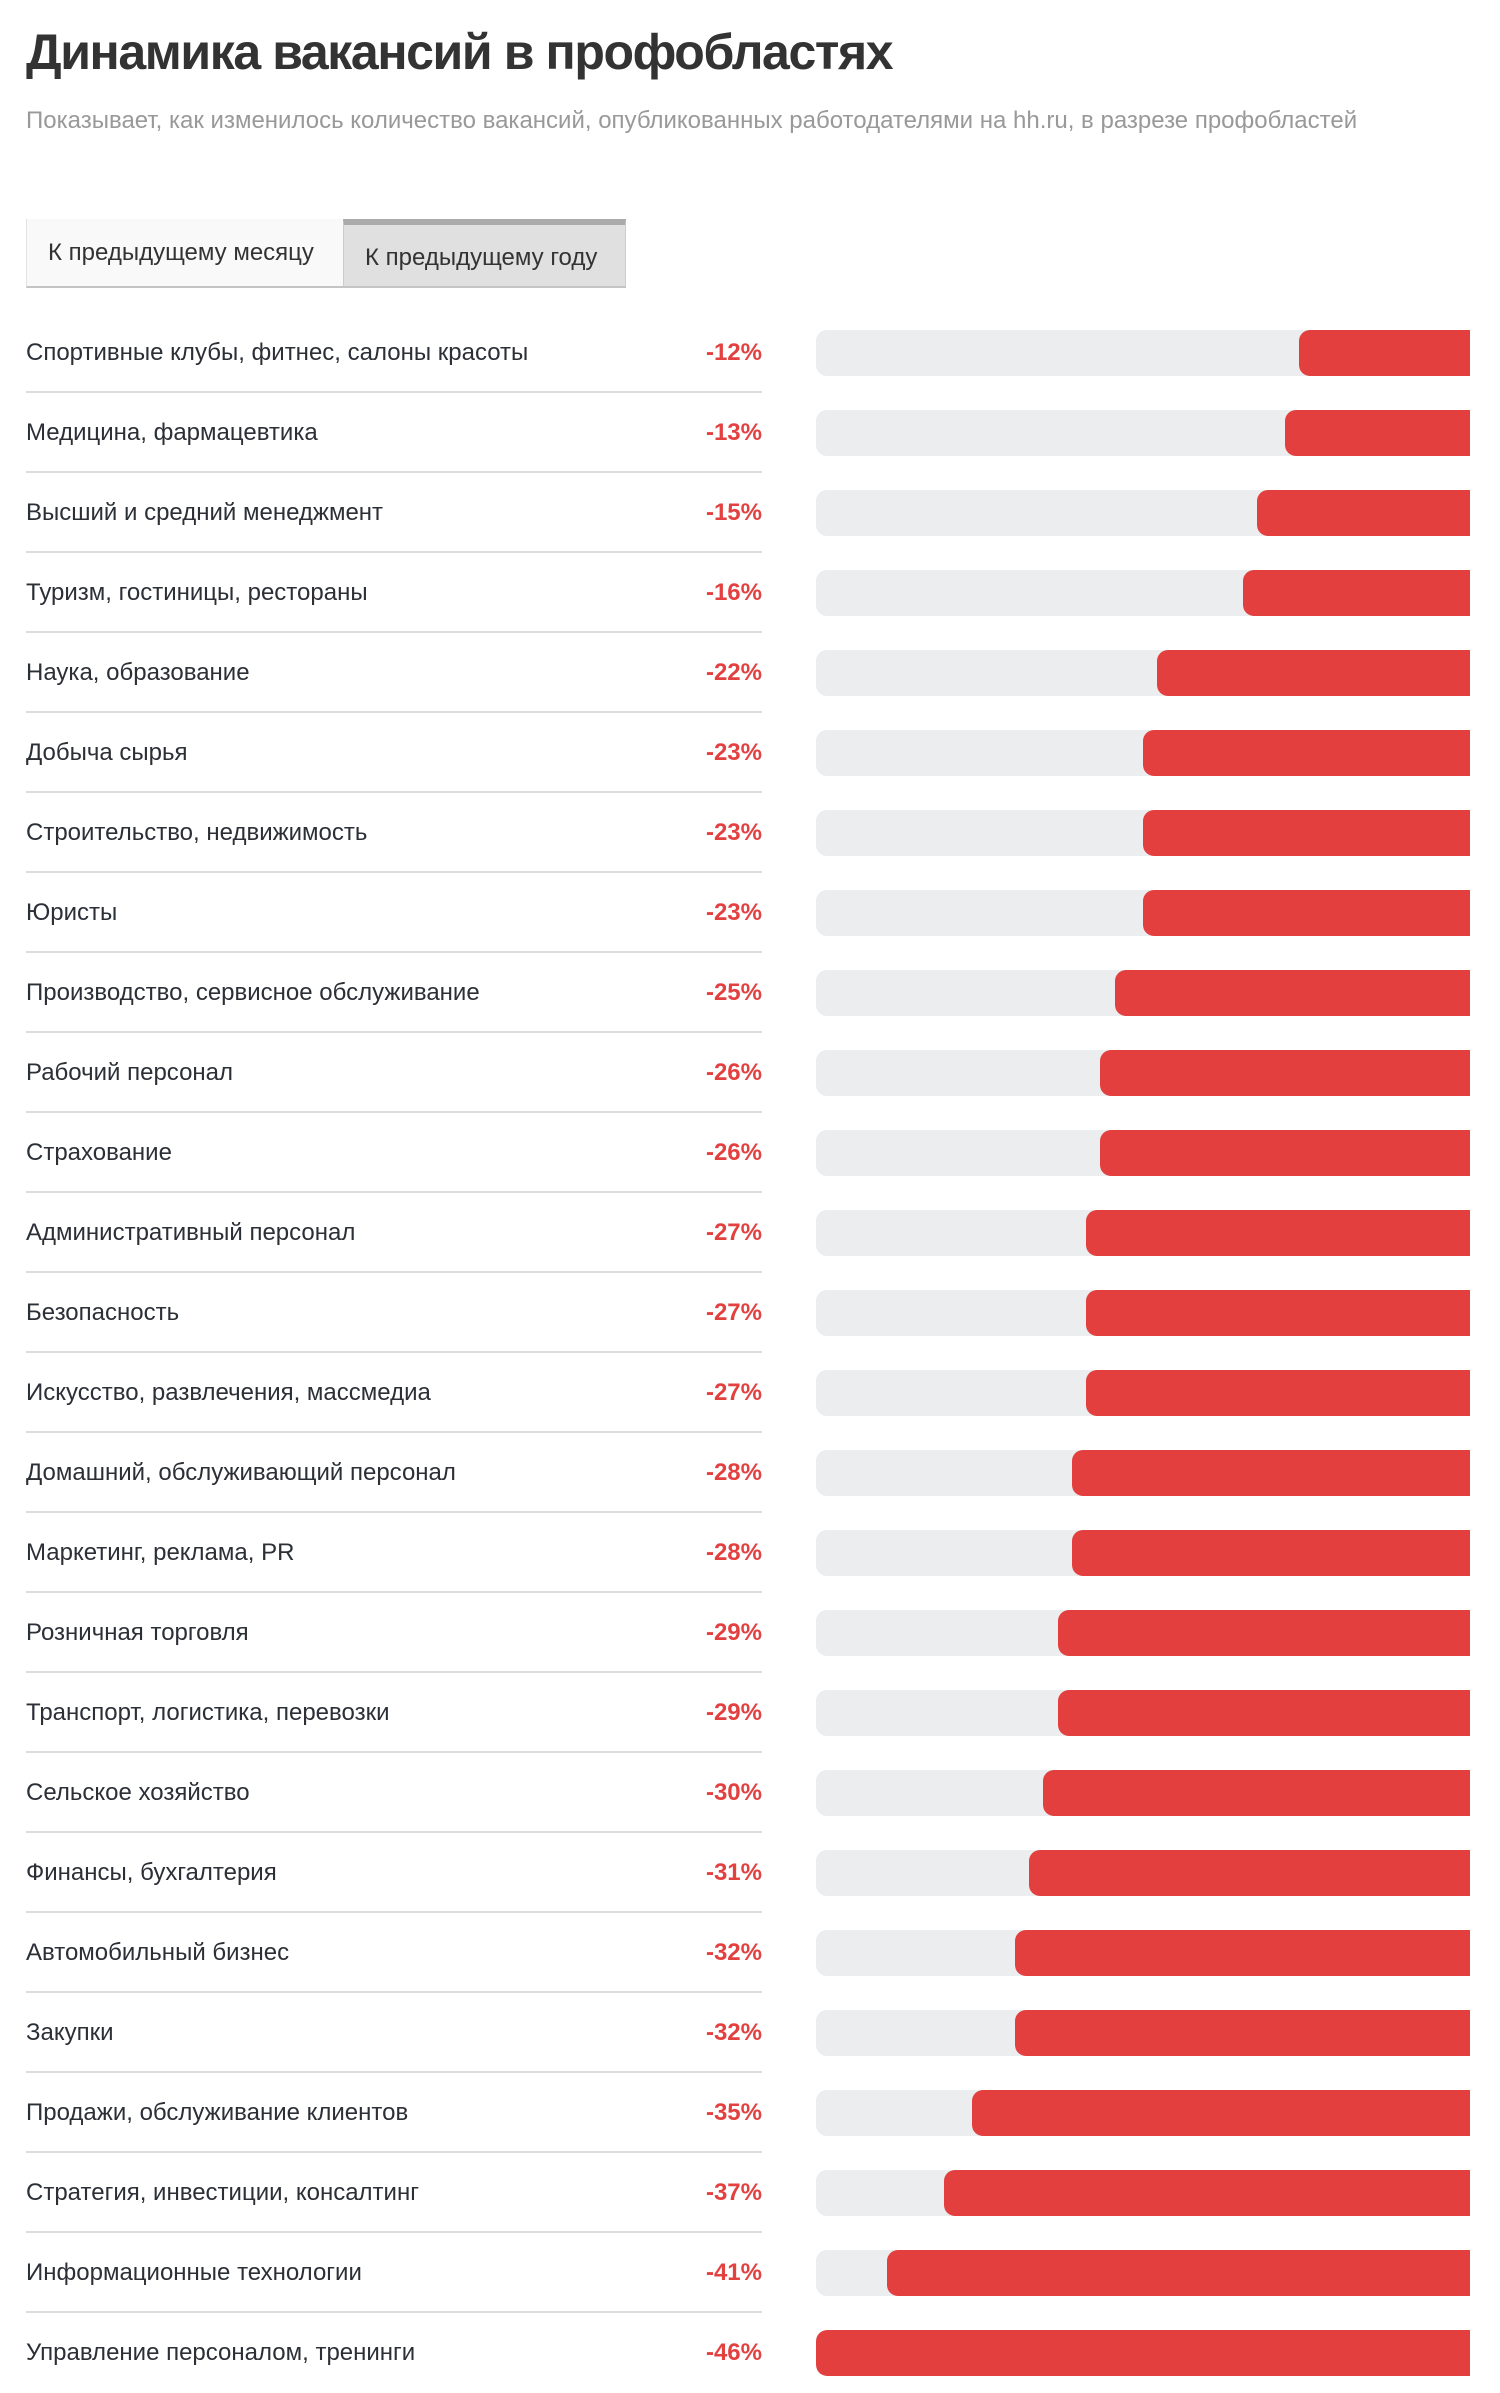  I want to click on value-label: -27%, so click(733, 1232).